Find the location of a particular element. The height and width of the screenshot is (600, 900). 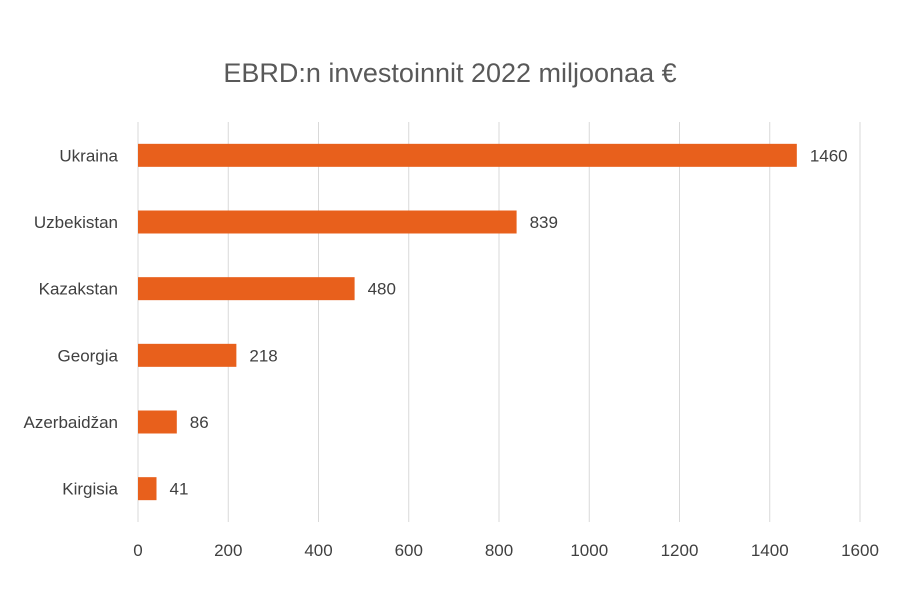

x-tick-label: 1600 is located at coordinates (860, 550).